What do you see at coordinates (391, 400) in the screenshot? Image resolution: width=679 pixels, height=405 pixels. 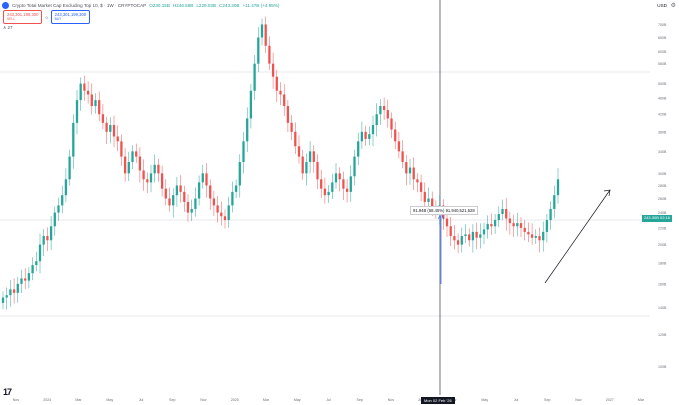 I see `x-tick-label: Nov` at bounding box center [391, 400].